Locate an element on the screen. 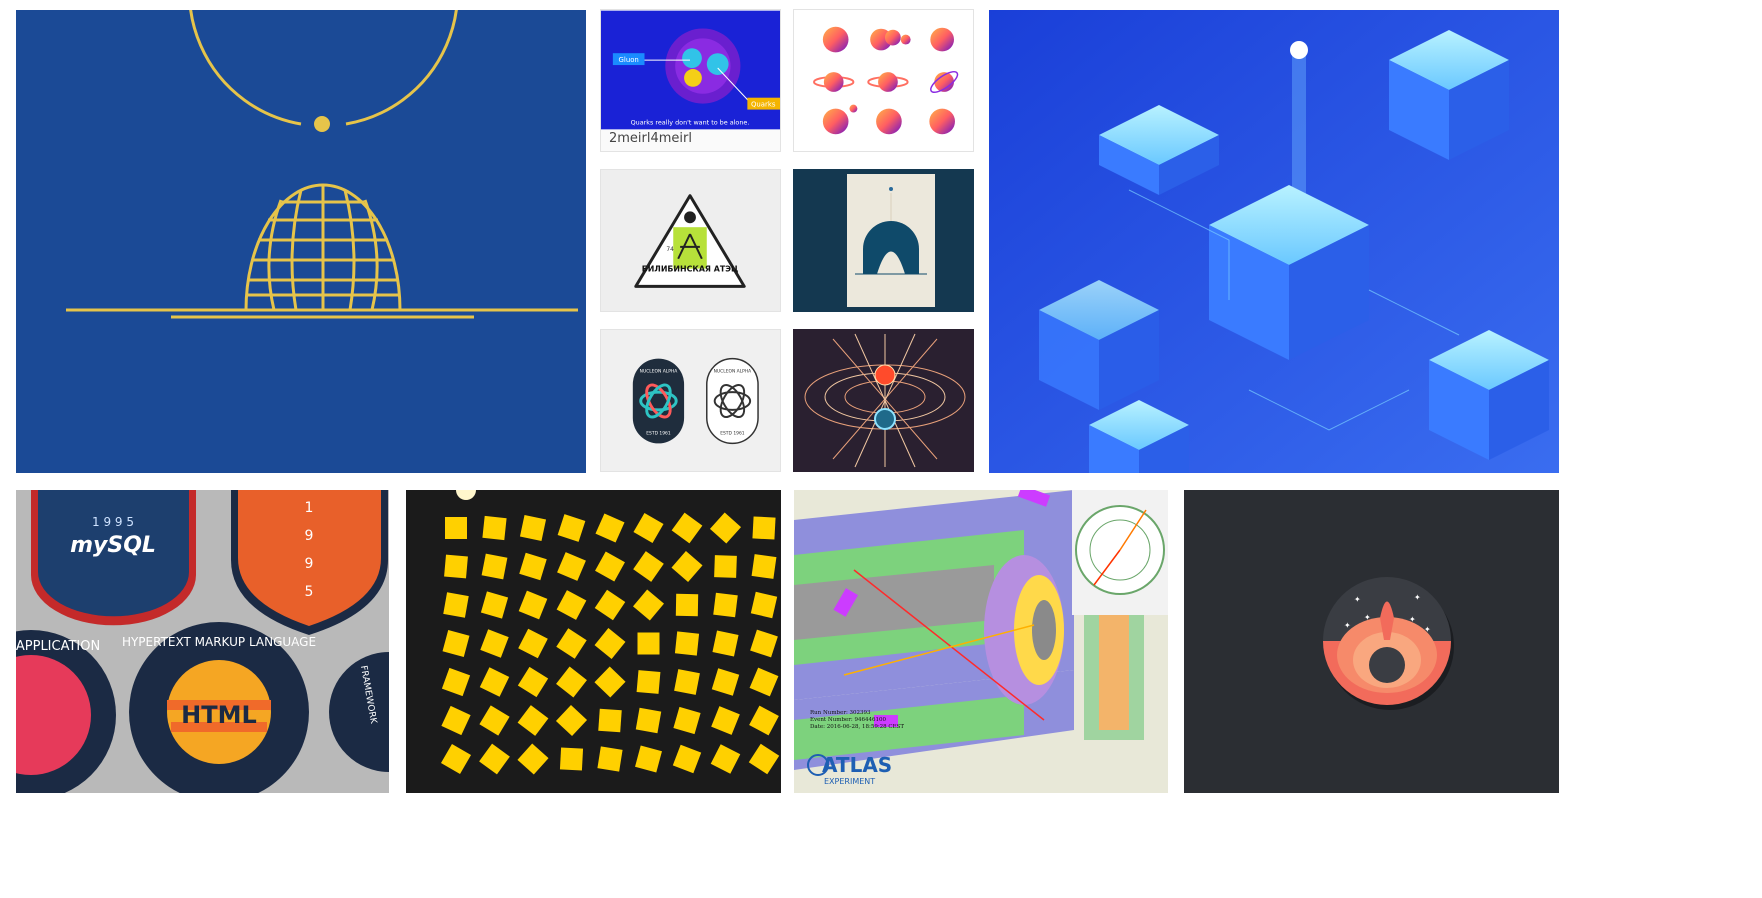 The image size is (1762, 898). mysql-year: 1 9 9 5 is located at coordinates (113, 522).